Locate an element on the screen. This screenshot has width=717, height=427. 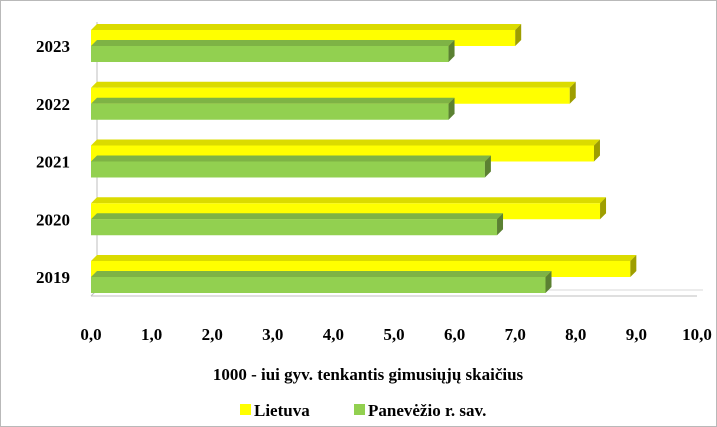
bar-panevezio-2019 is located at coordinates (321, 282).